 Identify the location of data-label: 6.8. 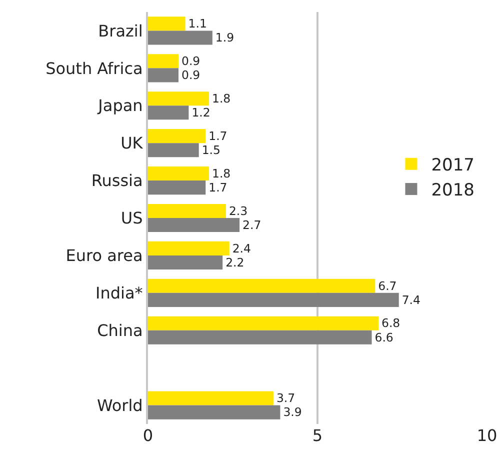
(391, 323).